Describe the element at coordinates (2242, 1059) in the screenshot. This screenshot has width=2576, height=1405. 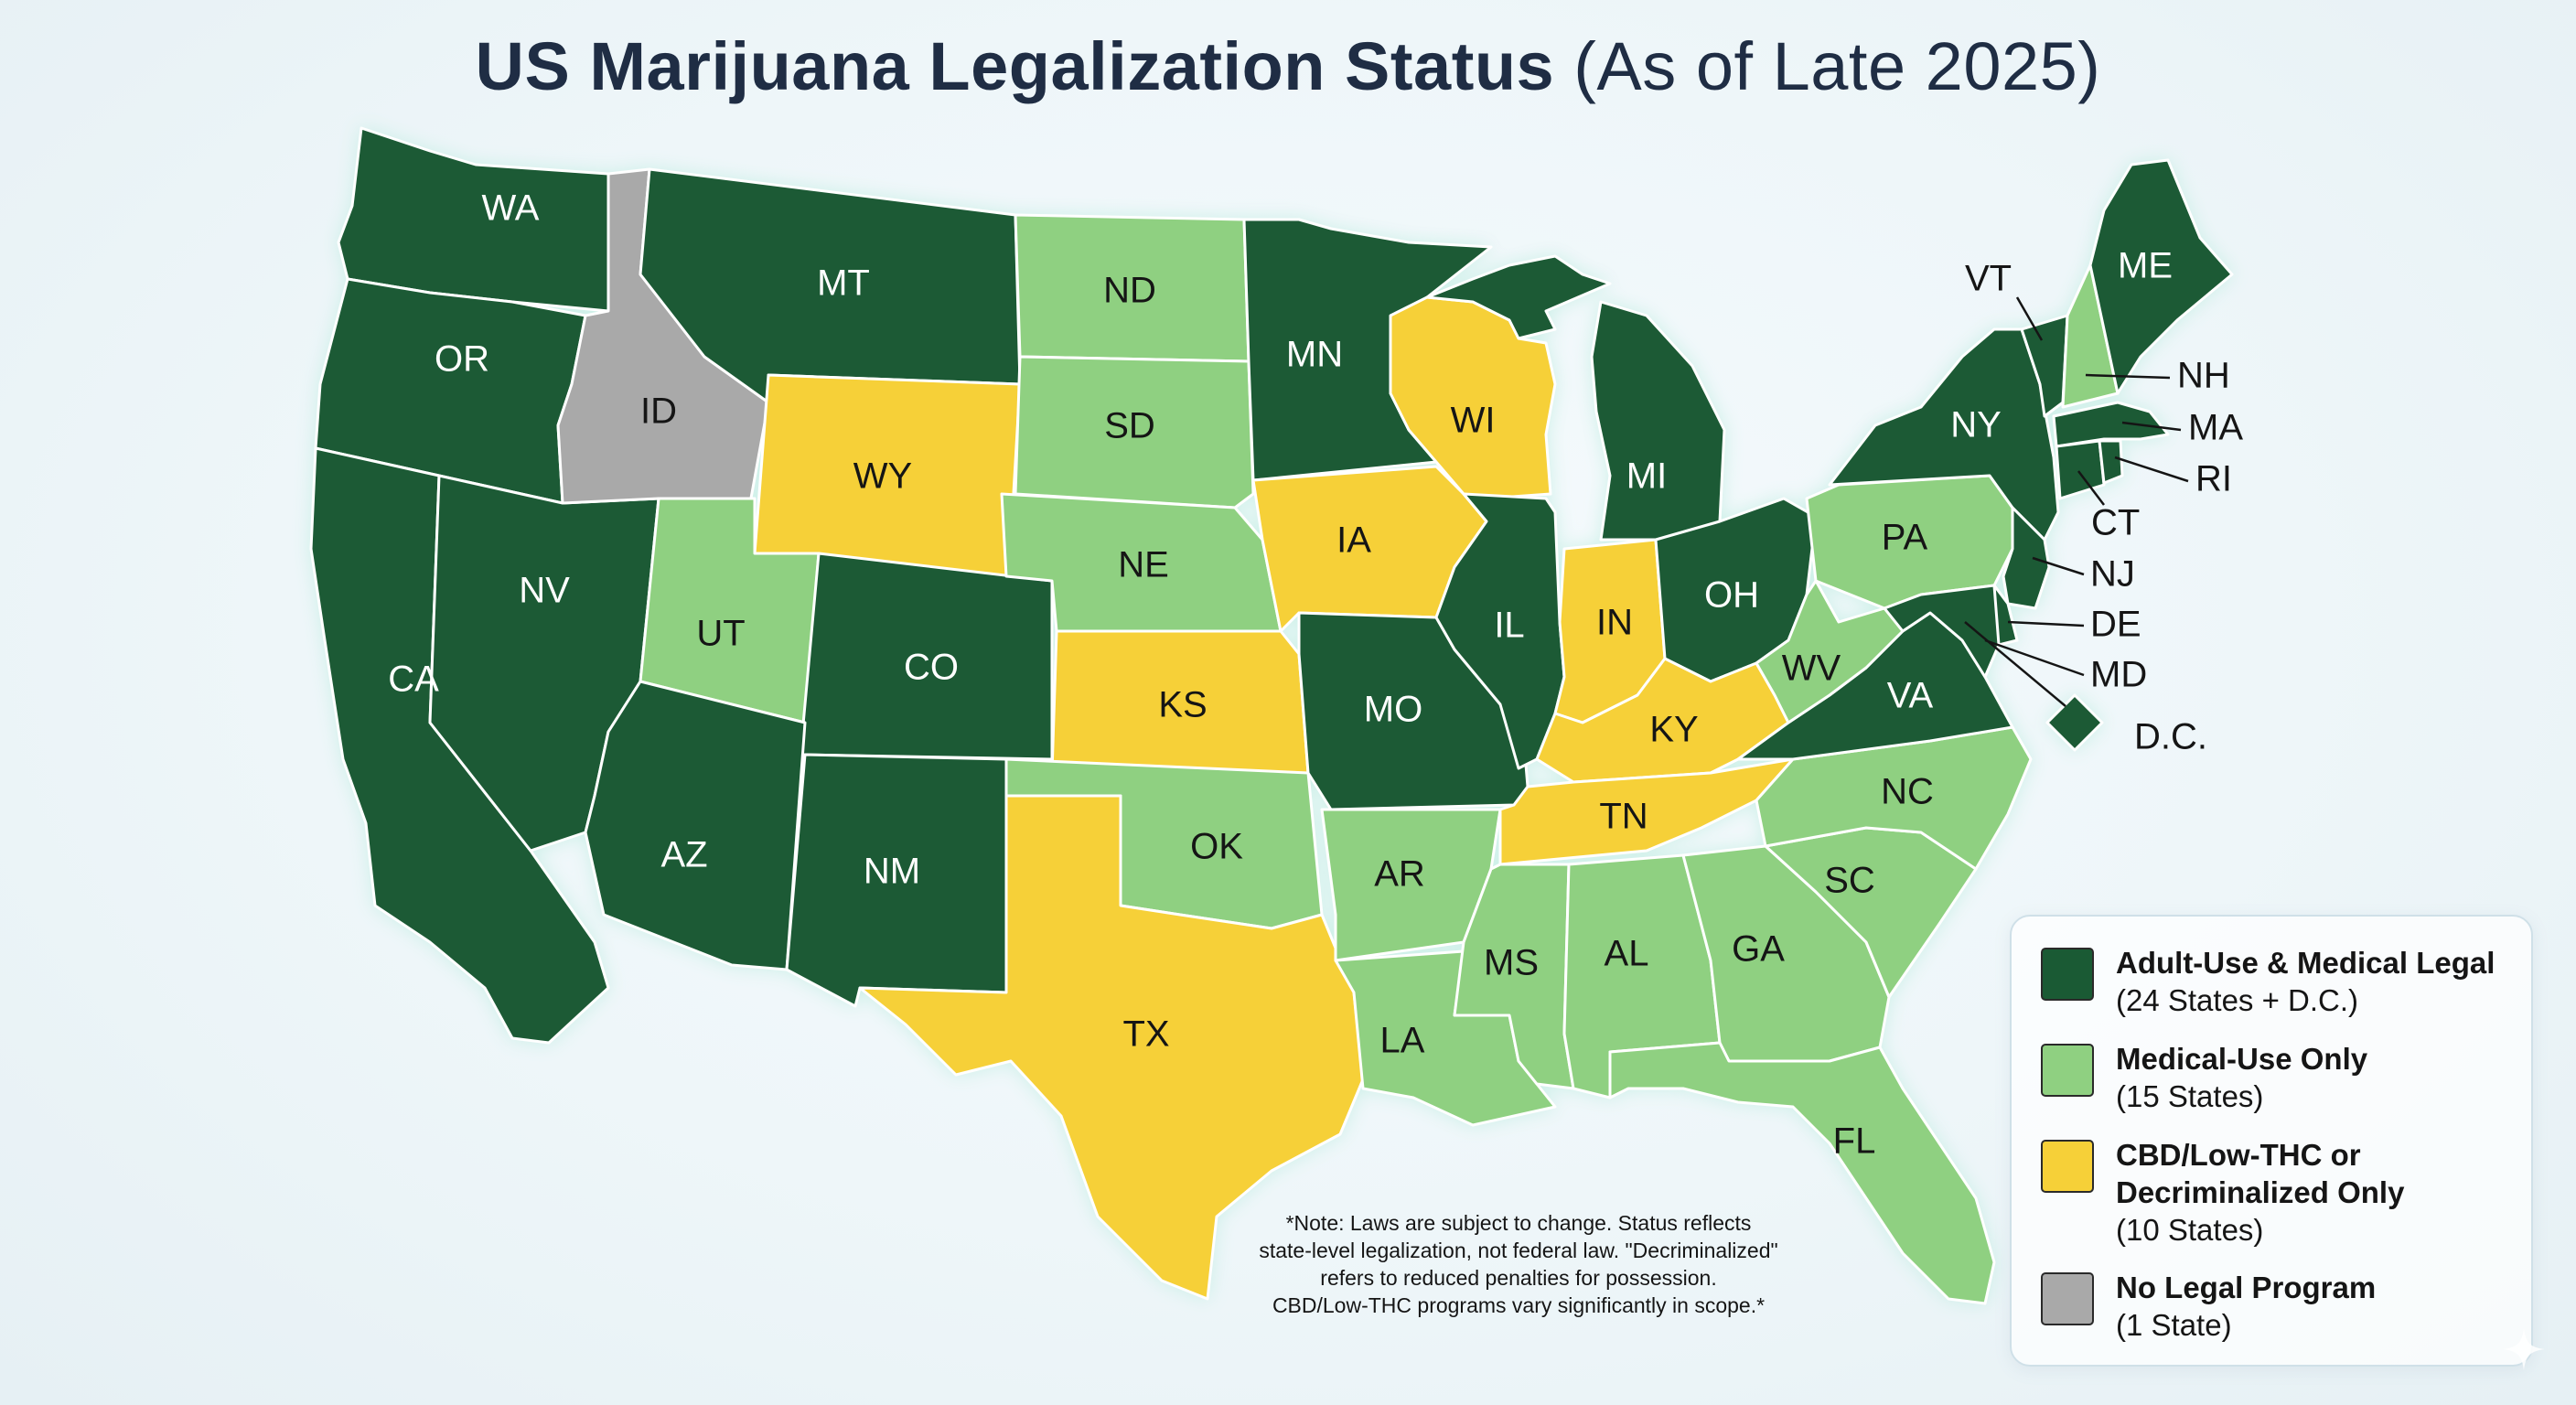
I see `legend-label-medical: Medical-Use Only` at that location.